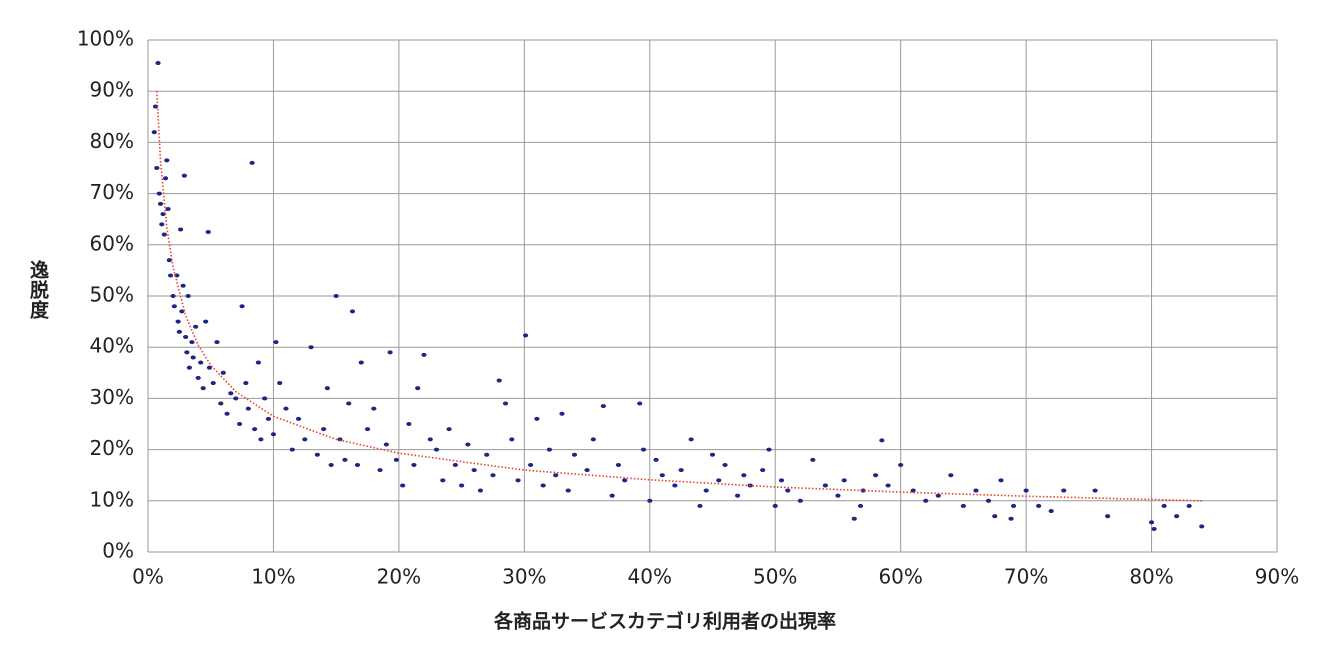 This screenshot has height=650, width=1330. What do you see at coordinates (1151, 577) in the screenshot?
I see `x-tick-label: 80%` at bounding box center [1151, 577].